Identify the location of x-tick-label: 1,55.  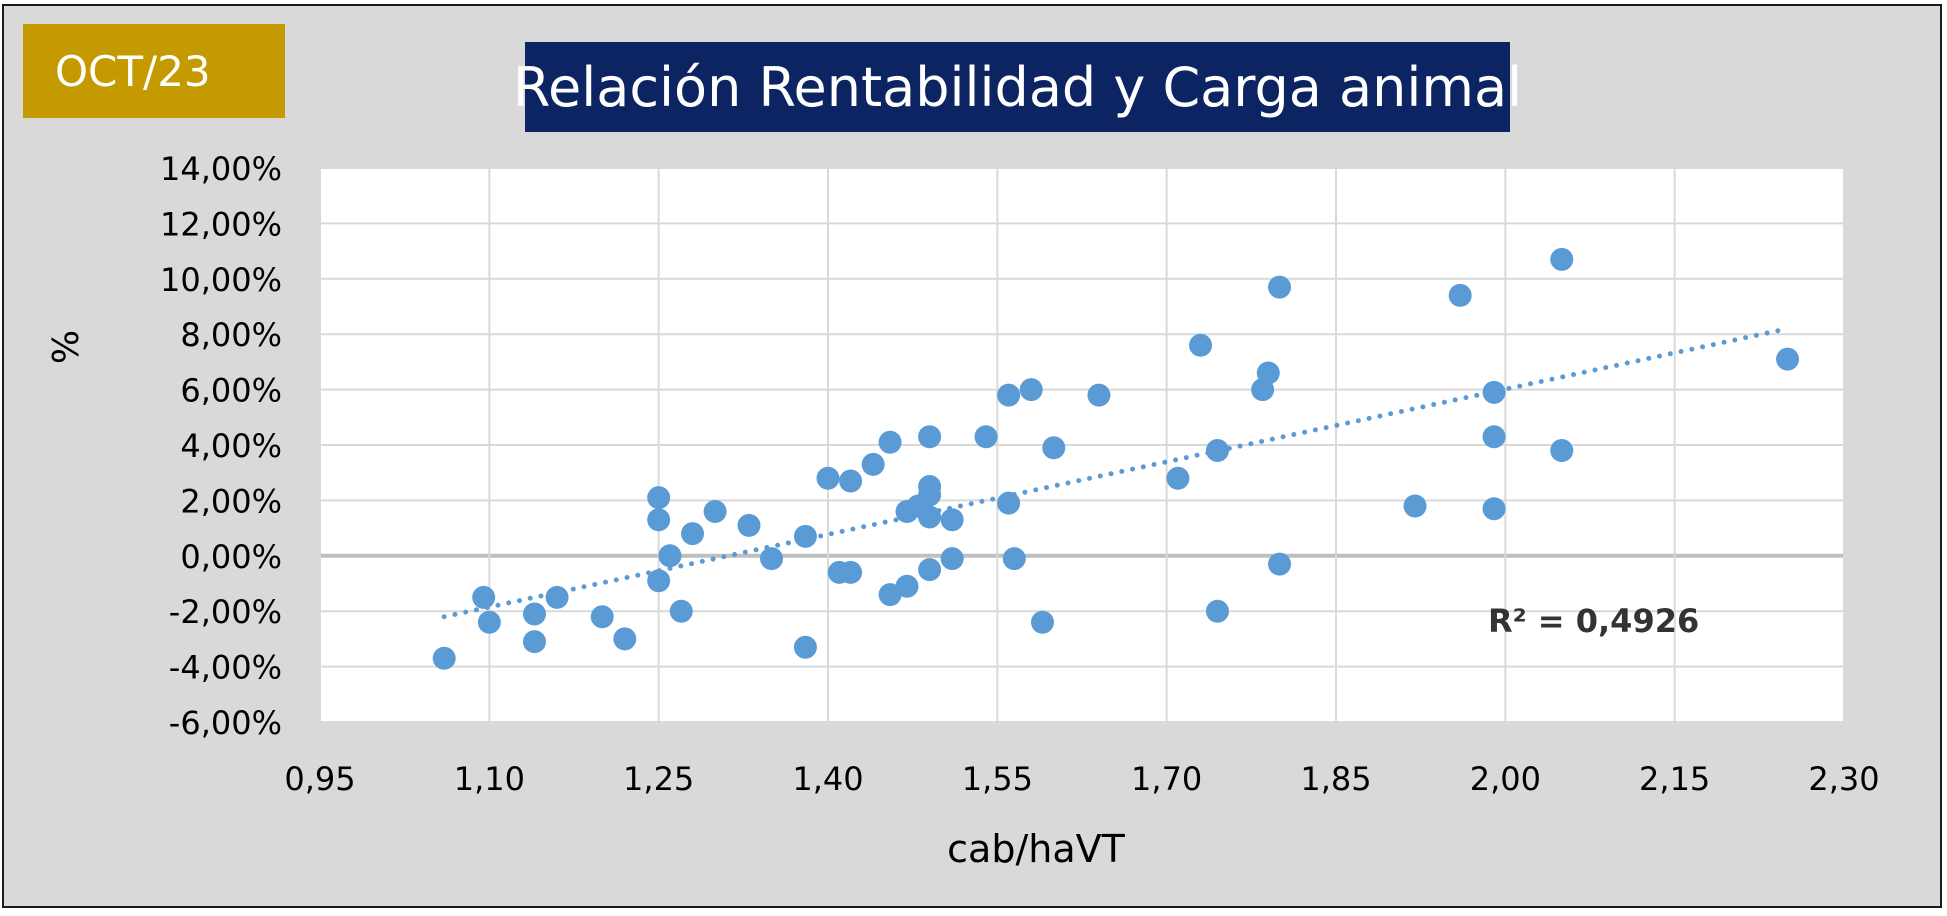
(997, 779).